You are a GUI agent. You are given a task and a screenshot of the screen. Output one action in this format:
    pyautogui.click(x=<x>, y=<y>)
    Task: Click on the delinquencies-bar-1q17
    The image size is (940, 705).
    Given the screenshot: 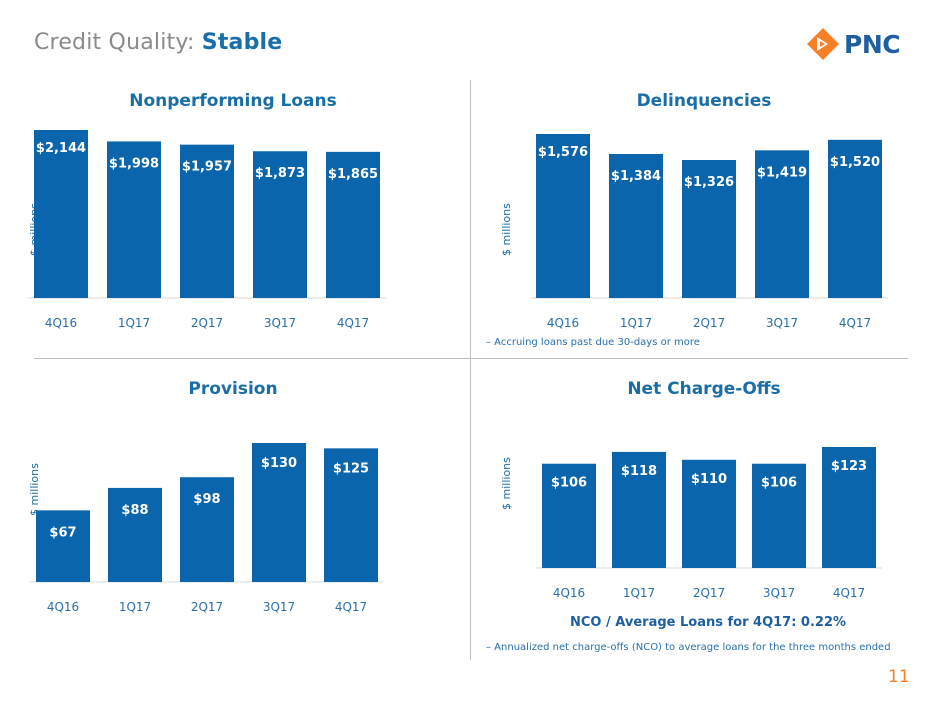 What is the action you would take?
    pyautogui.click(x=636, y=225)
    